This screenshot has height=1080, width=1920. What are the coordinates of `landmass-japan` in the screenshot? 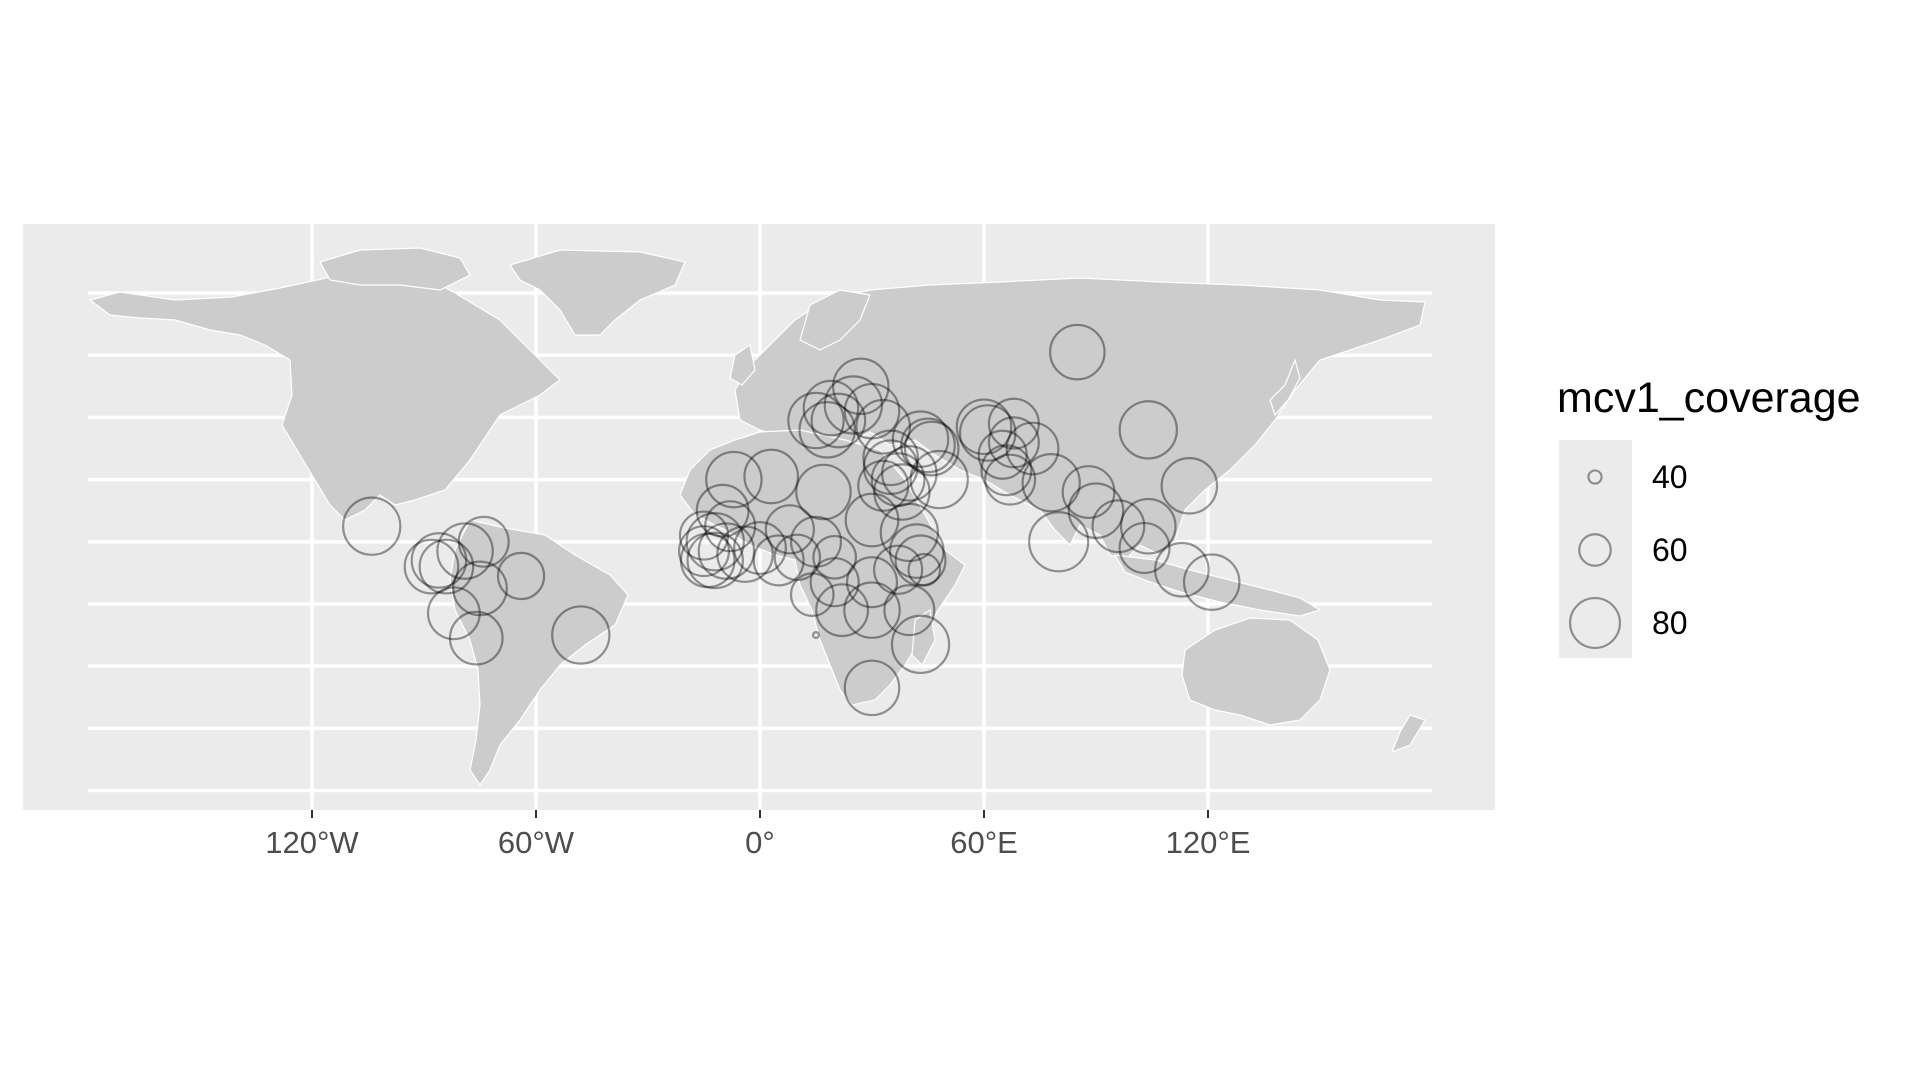 It's located at (1285, 387).